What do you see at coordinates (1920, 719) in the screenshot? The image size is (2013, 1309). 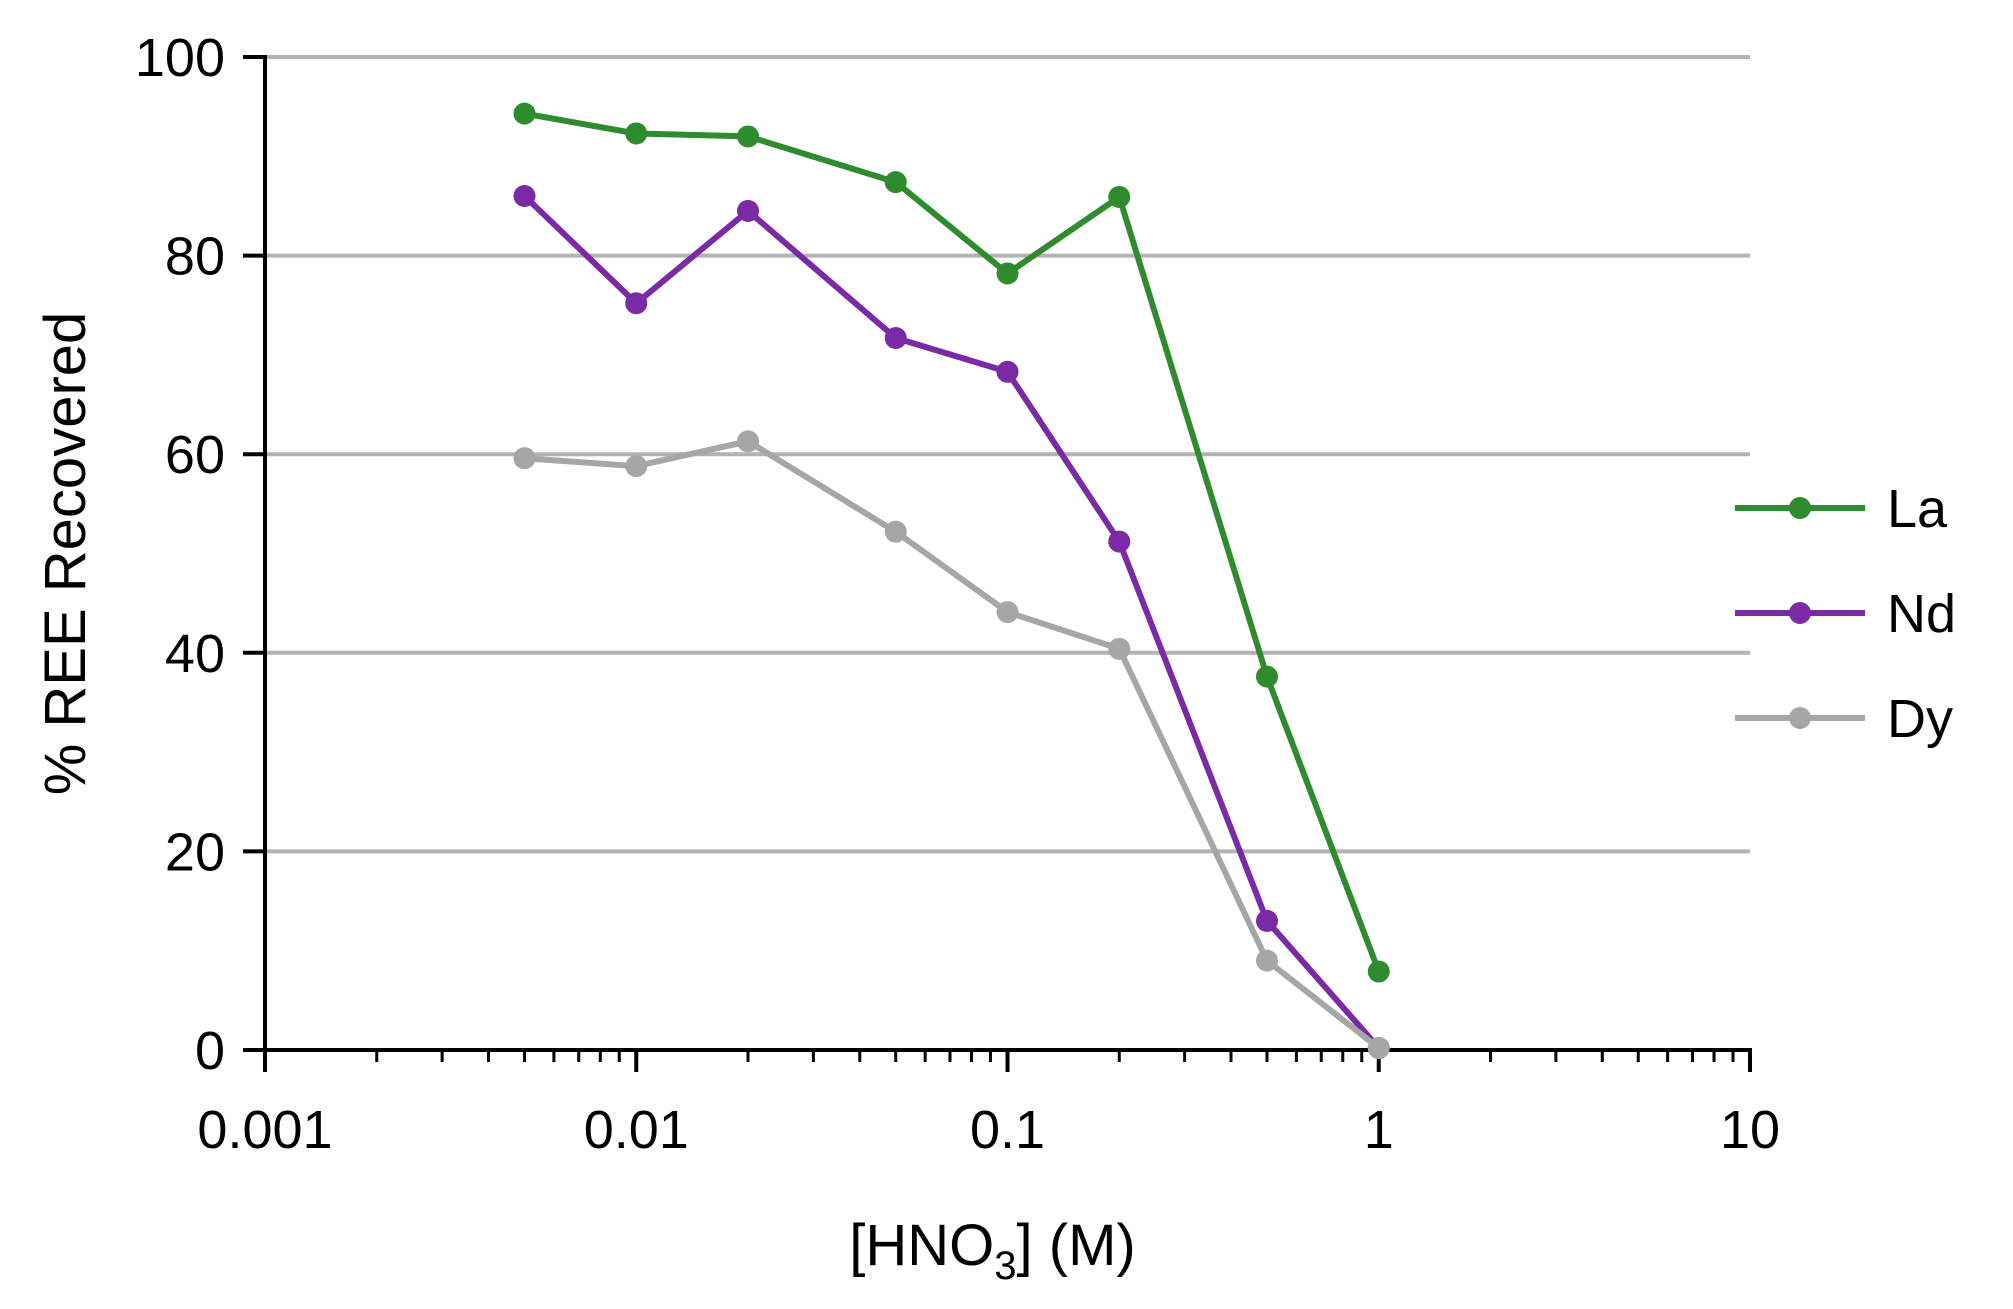 I see `legend-label-Dy: Dy` at bounding box center [1920, 719].